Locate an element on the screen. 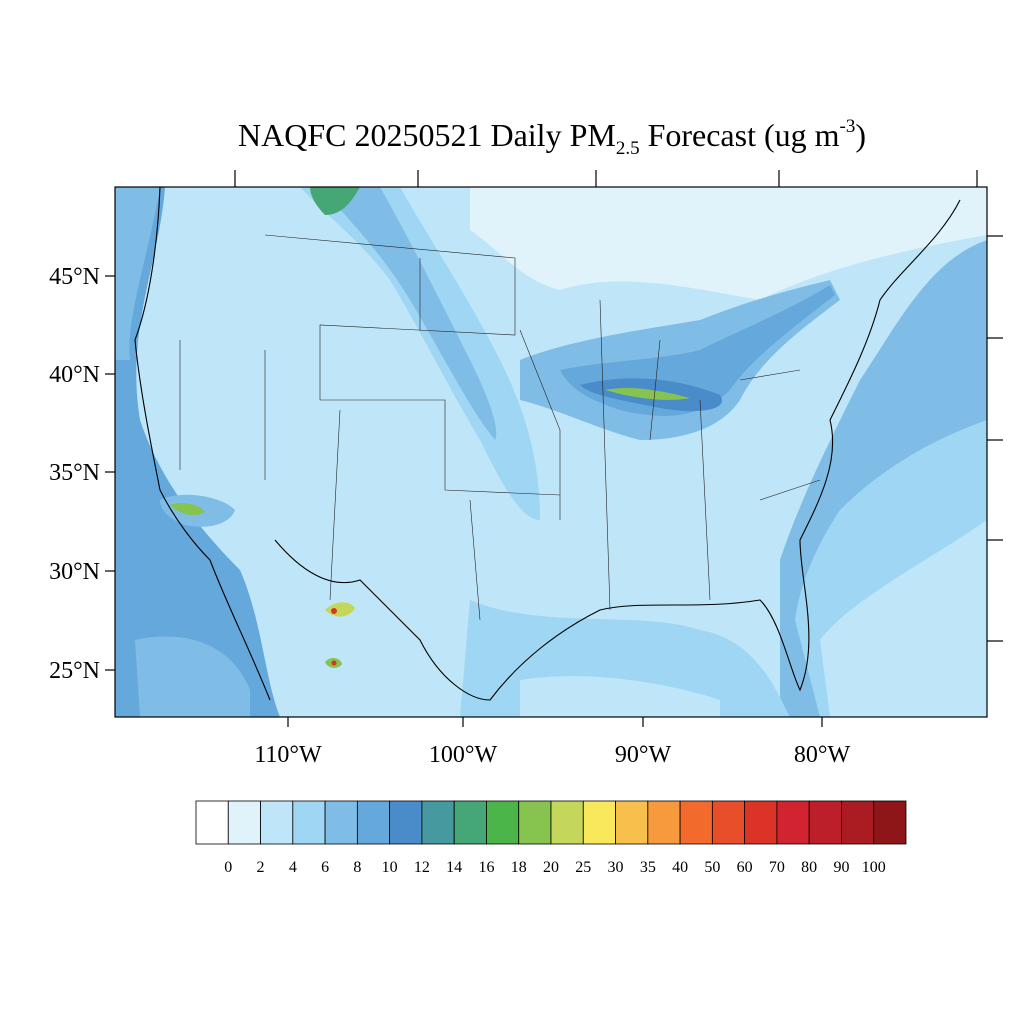 Image resolution: width=1024 pixels, height=1024 pixels. colorbar-label: 0 is located at coordinates (228, 867).